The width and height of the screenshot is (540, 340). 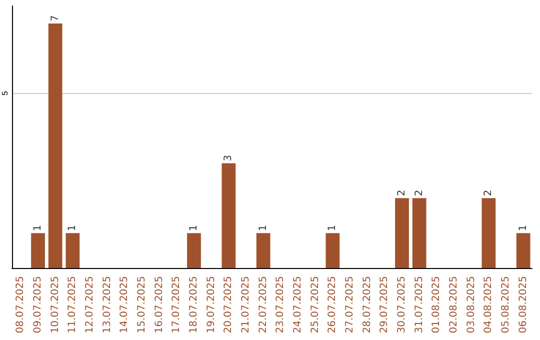 What do you see at coordinates (436, 305) in the screenshot?
I see `x-tick-label: 01.08.2025` at bounding box center [436, 305].